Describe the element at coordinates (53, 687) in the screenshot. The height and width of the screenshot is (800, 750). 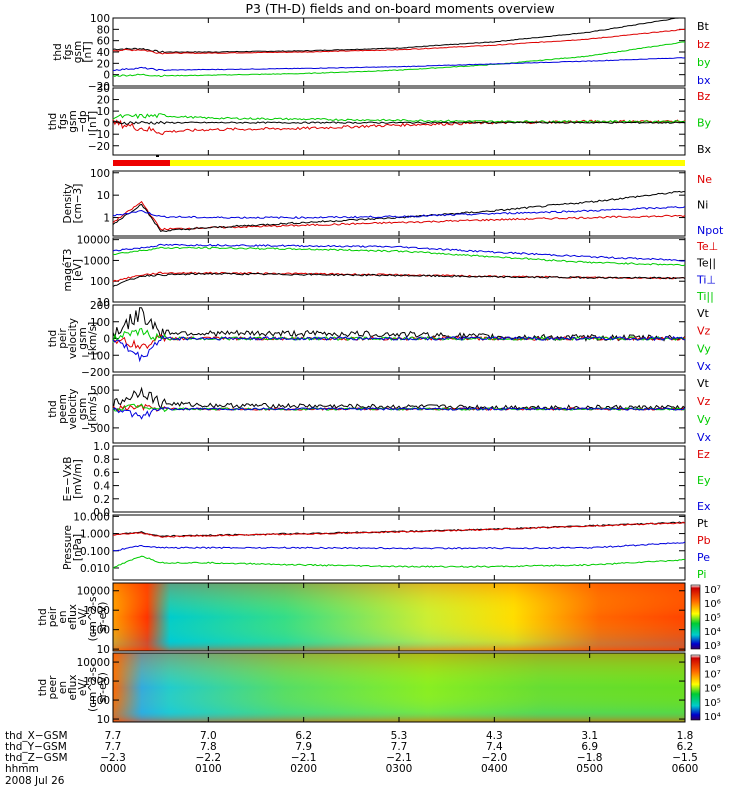
I see `y-axis-title: peer` at that location.